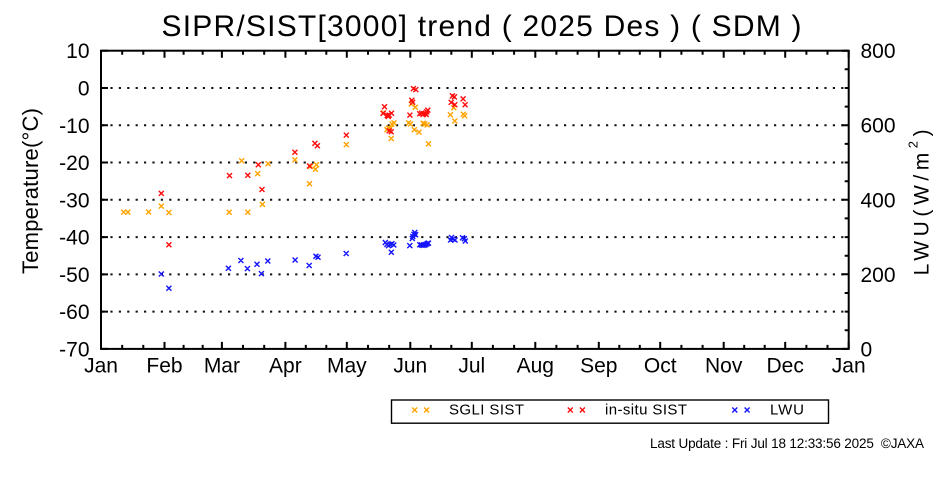  I want to click on svg-text: 10, so click(77, 51).